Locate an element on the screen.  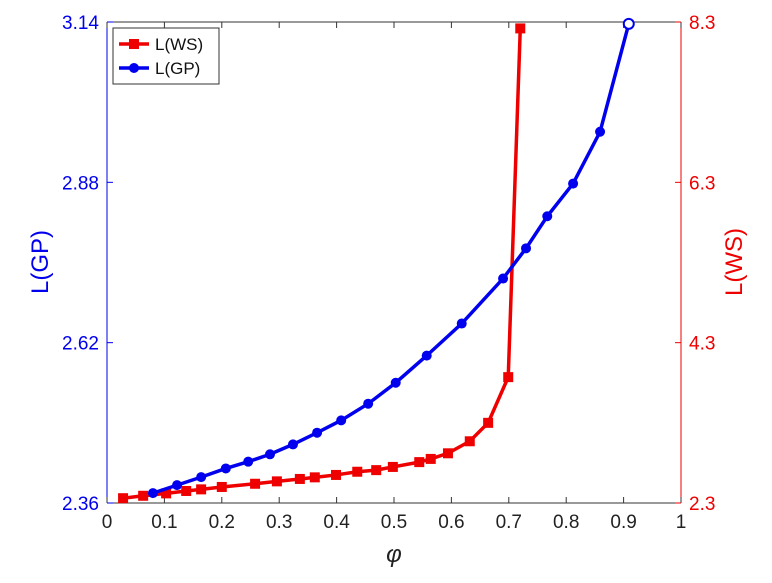
x-tick-label: 0.5 is located at coordinates (394, 522).